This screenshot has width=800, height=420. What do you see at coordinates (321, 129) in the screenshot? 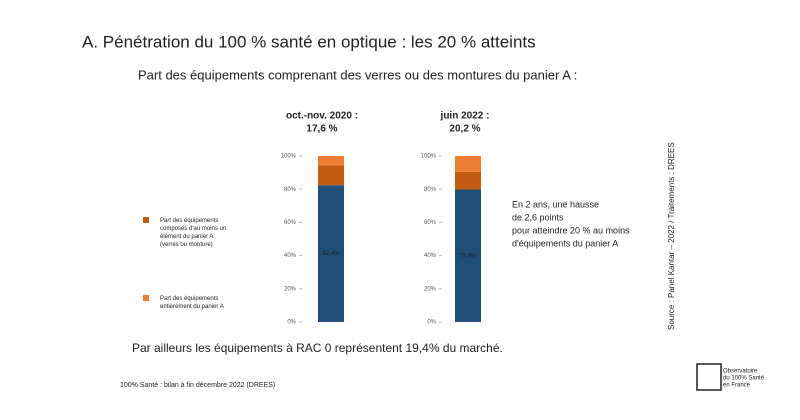
I see `category-total: 17,6 %` at bounding box center [321, 129].